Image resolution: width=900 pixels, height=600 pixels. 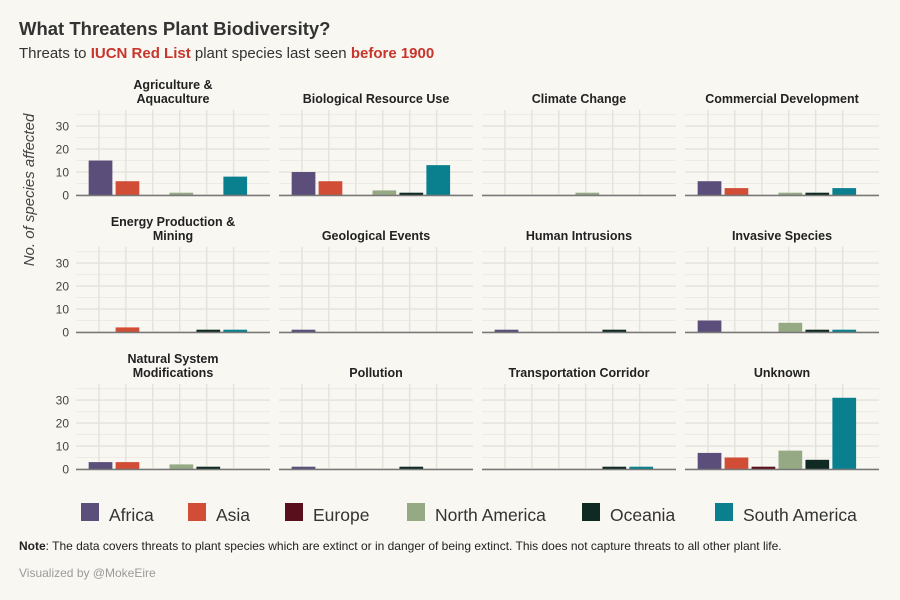 I want to click on legend-label: Oceania, so click(x=642, y=515).